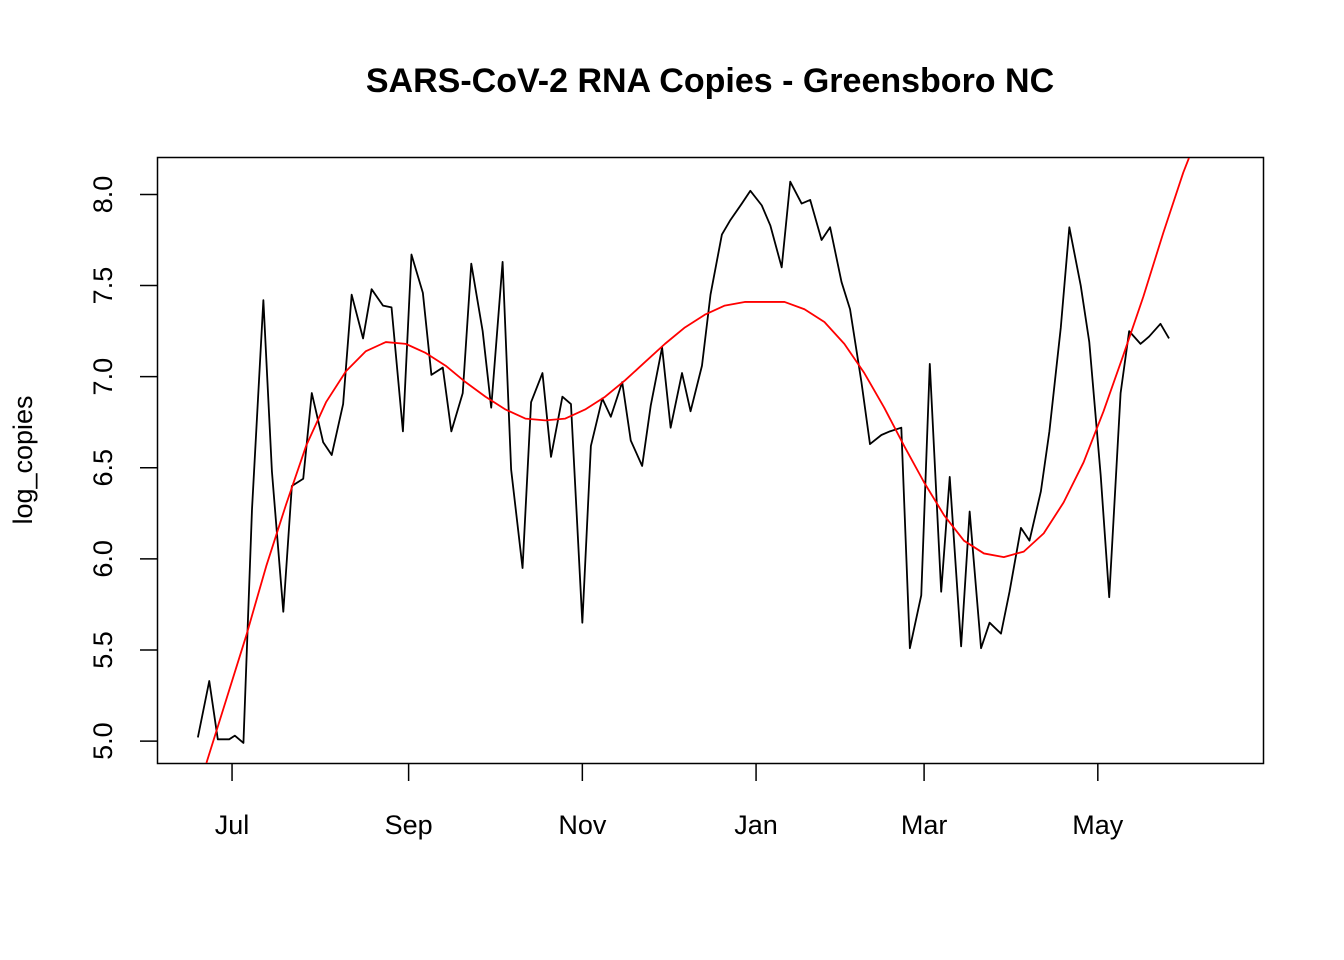 The image size is (1344, 960). What do you see at coordinates (756, 825) in the screenshot?
I see `x-tick-label: Jan` at bounding box center [756, 825].